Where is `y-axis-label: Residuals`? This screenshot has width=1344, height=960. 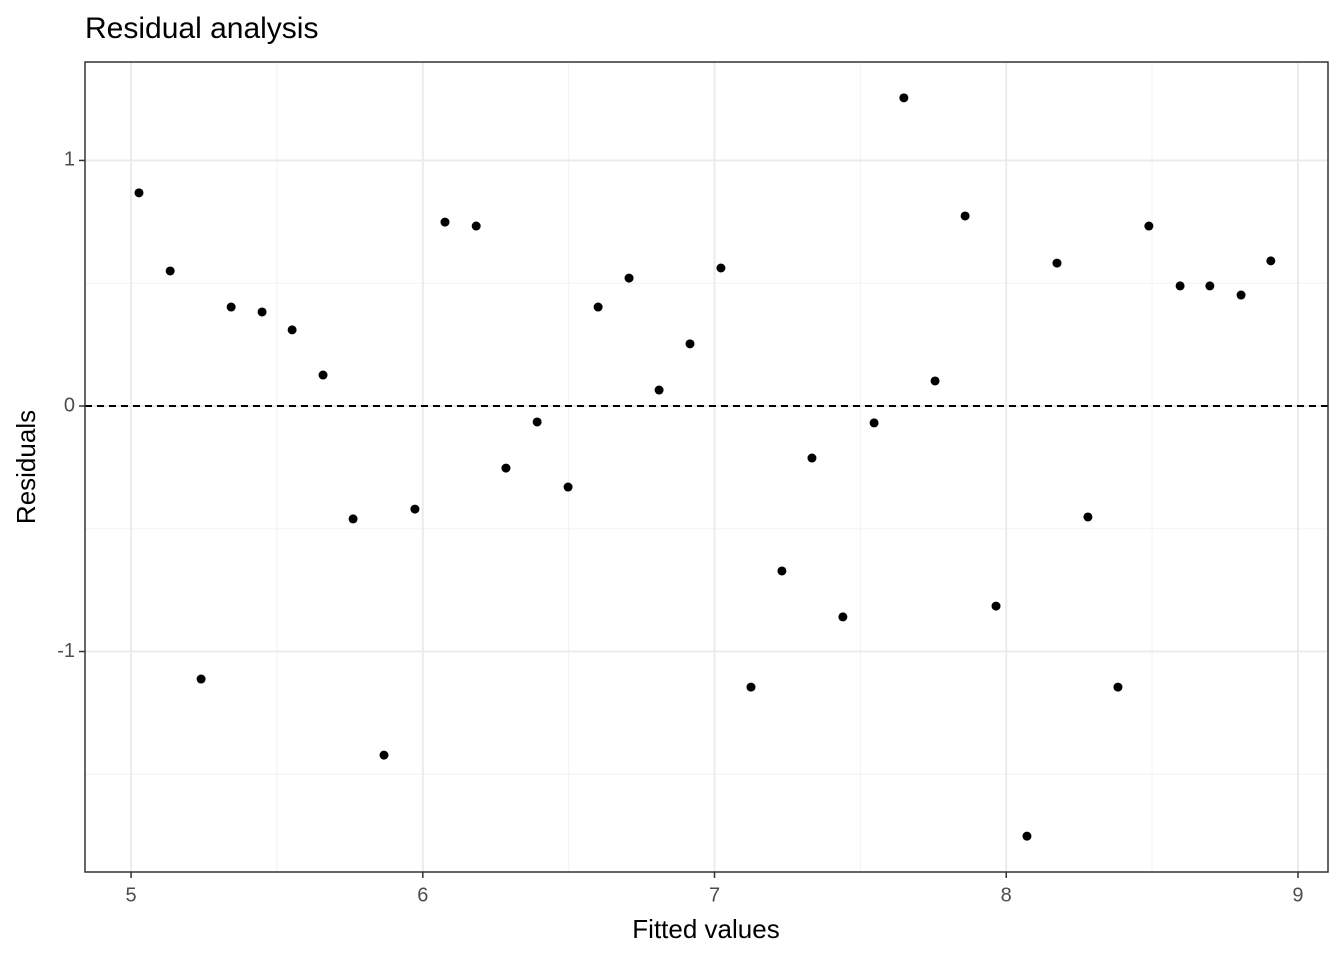 y-axis-label: Residuals is located at coordinates (26, 467).